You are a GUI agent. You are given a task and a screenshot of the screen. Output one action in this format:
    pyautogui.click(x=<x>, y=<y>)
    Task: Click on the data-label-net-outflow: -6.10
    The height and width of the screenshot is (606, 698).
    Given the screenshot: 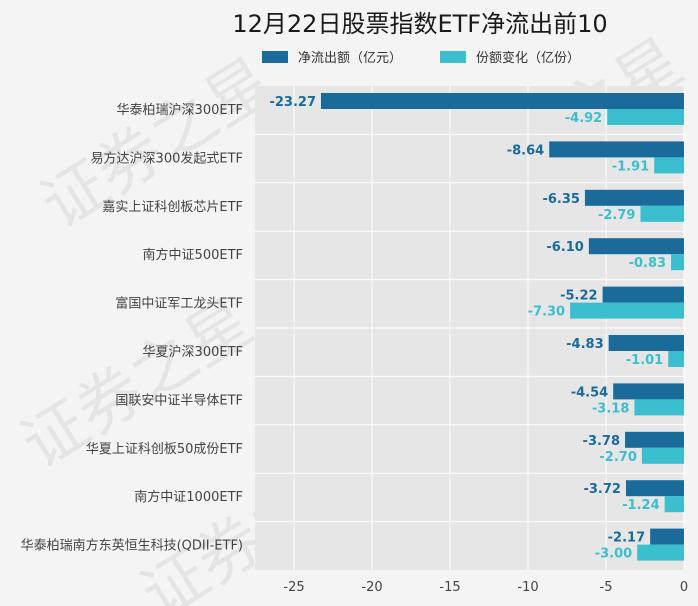 What is the action you would take?
    pyautogui.click(x=564, y=247)
    